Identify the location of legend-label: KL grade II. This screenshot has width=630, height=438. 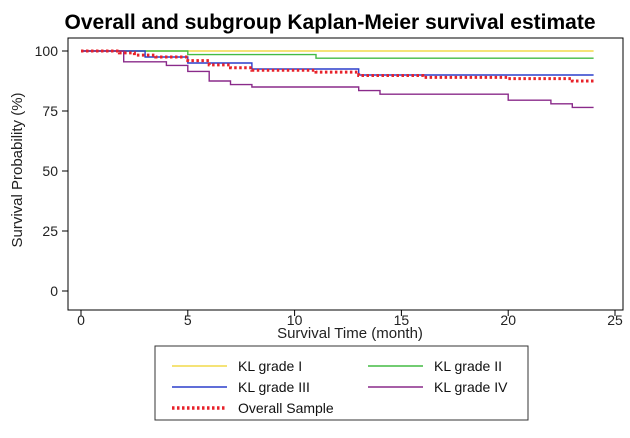
(468, 366).